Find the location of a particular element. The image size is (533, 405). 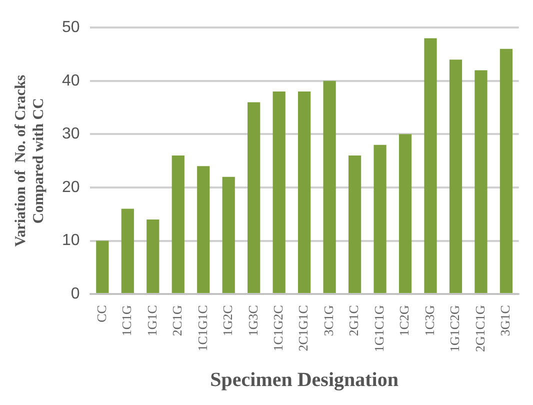

x-tick-label: 1C1G1C is located at coordinates (202, 328).